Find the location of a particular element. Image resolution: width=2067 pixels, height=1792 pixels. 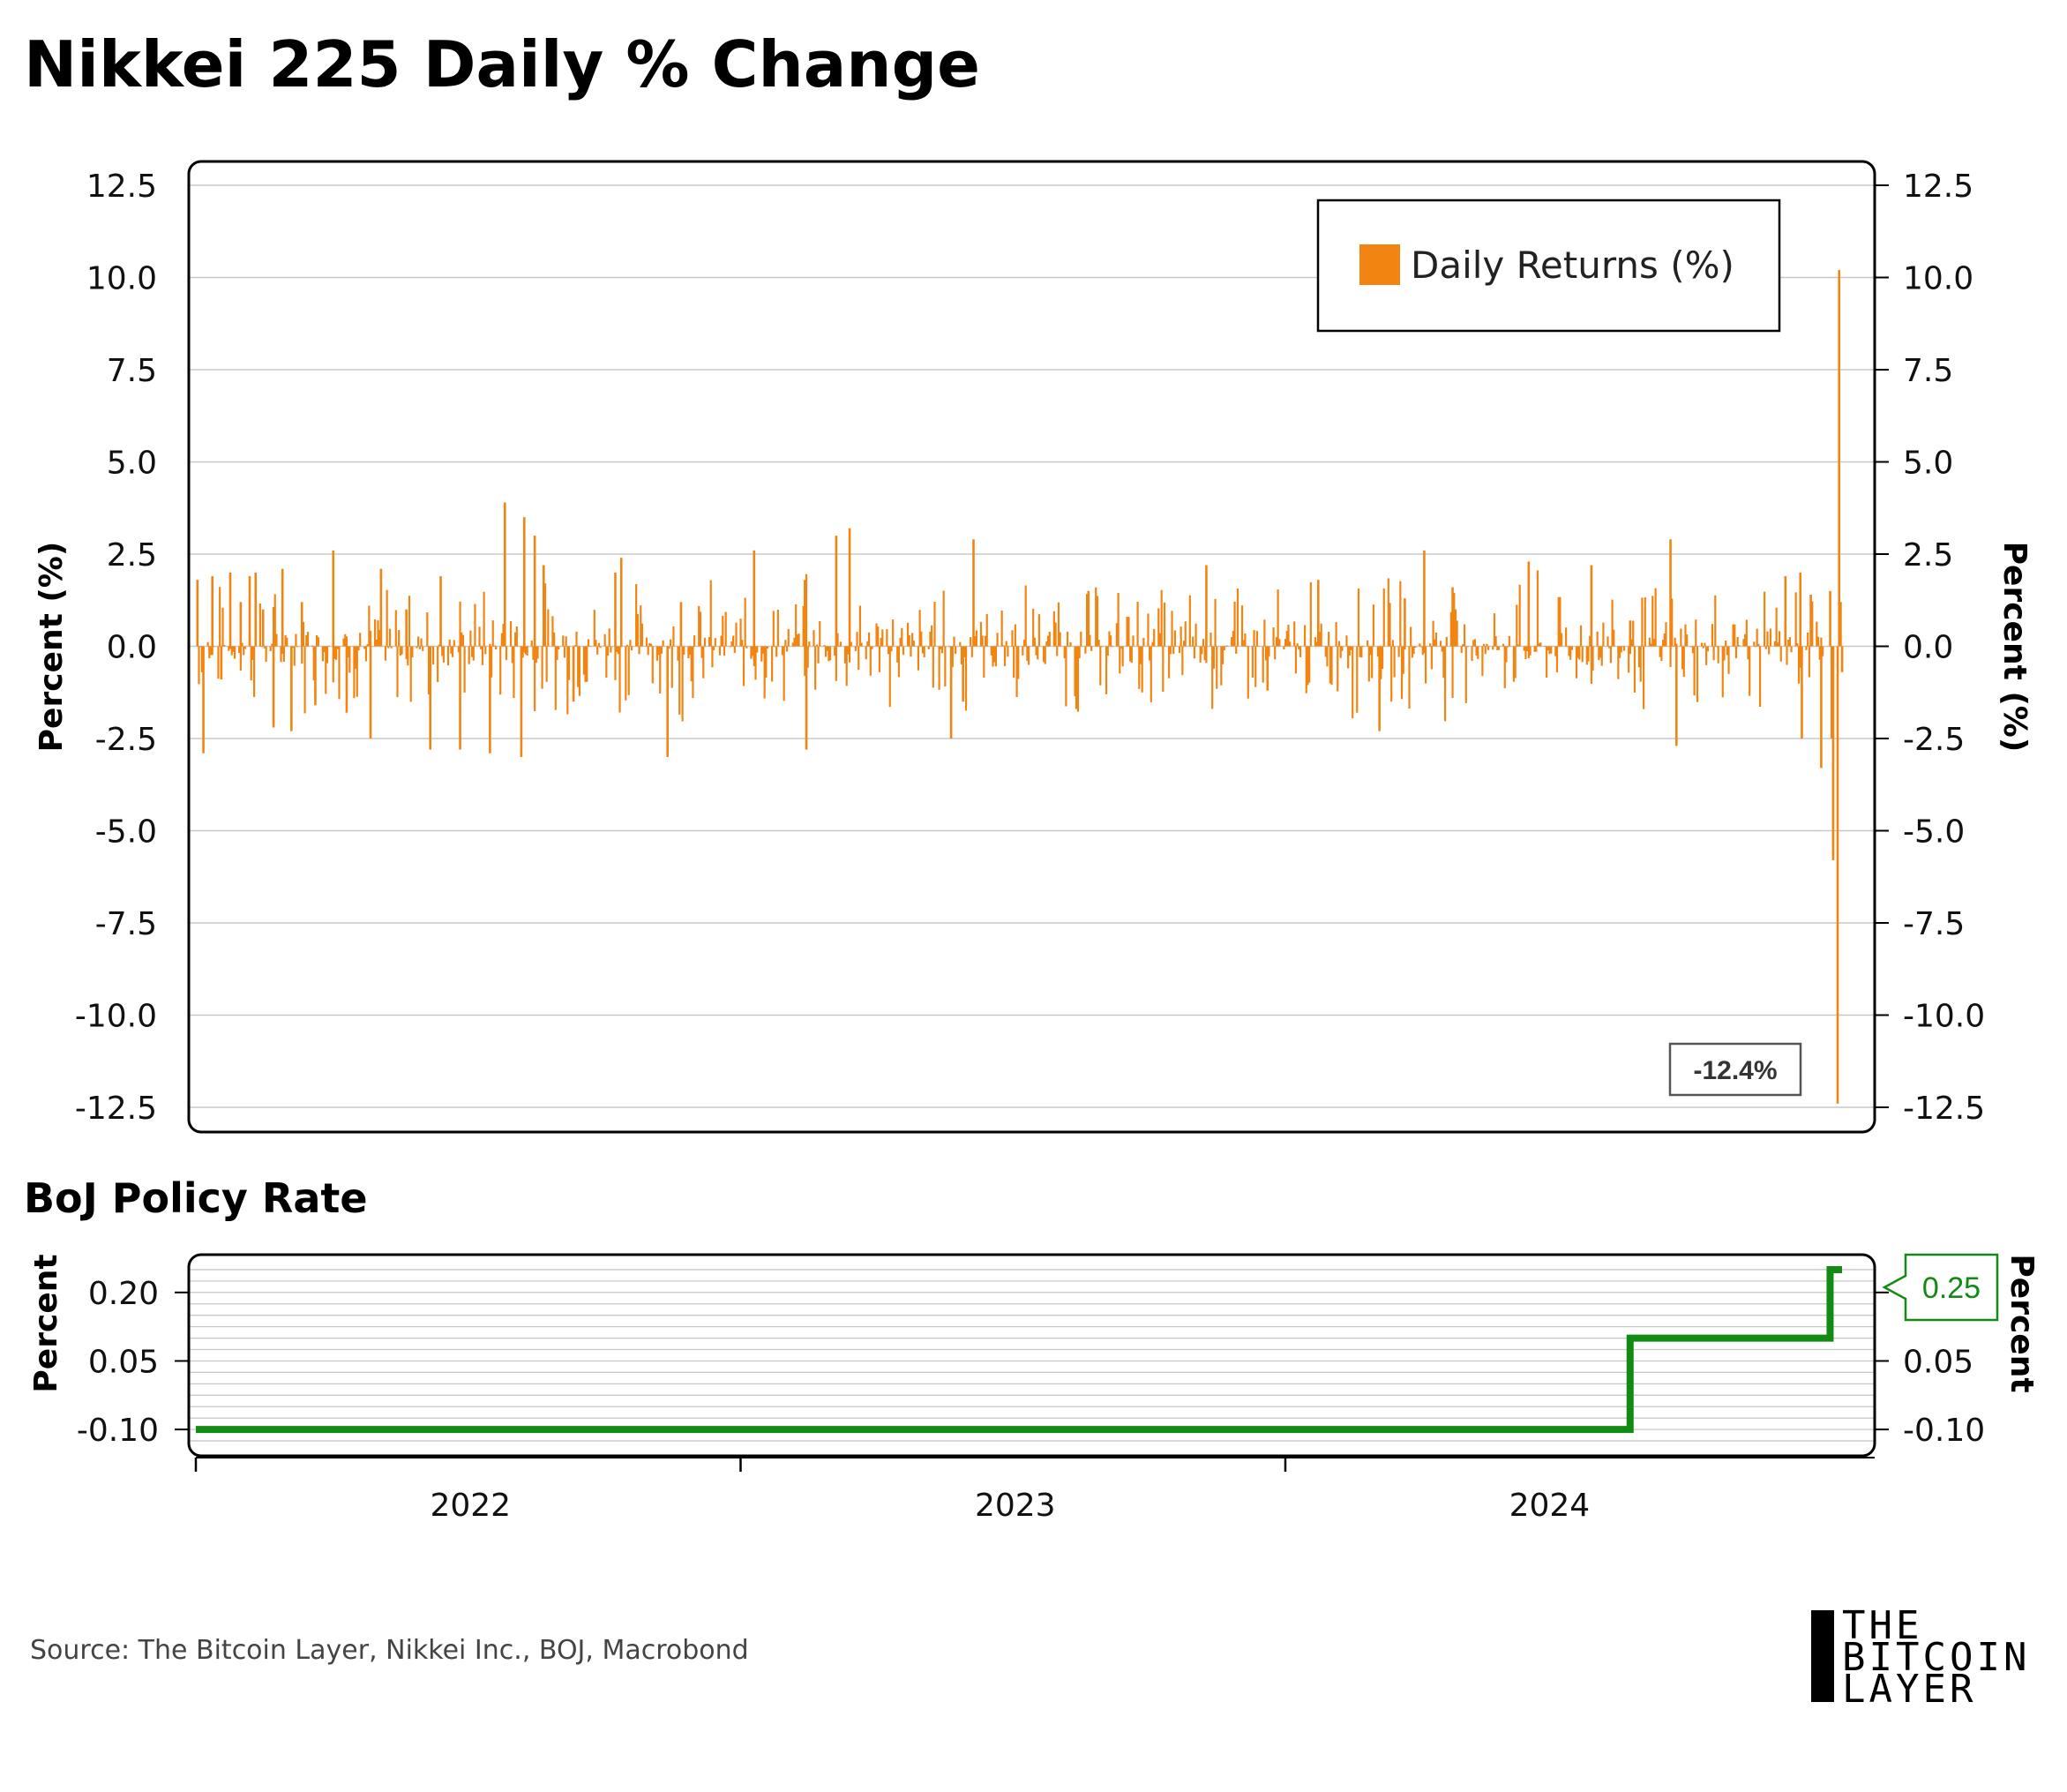

returns-y-tick-label-right: 10.0 is located at coordinates (1938, 279).